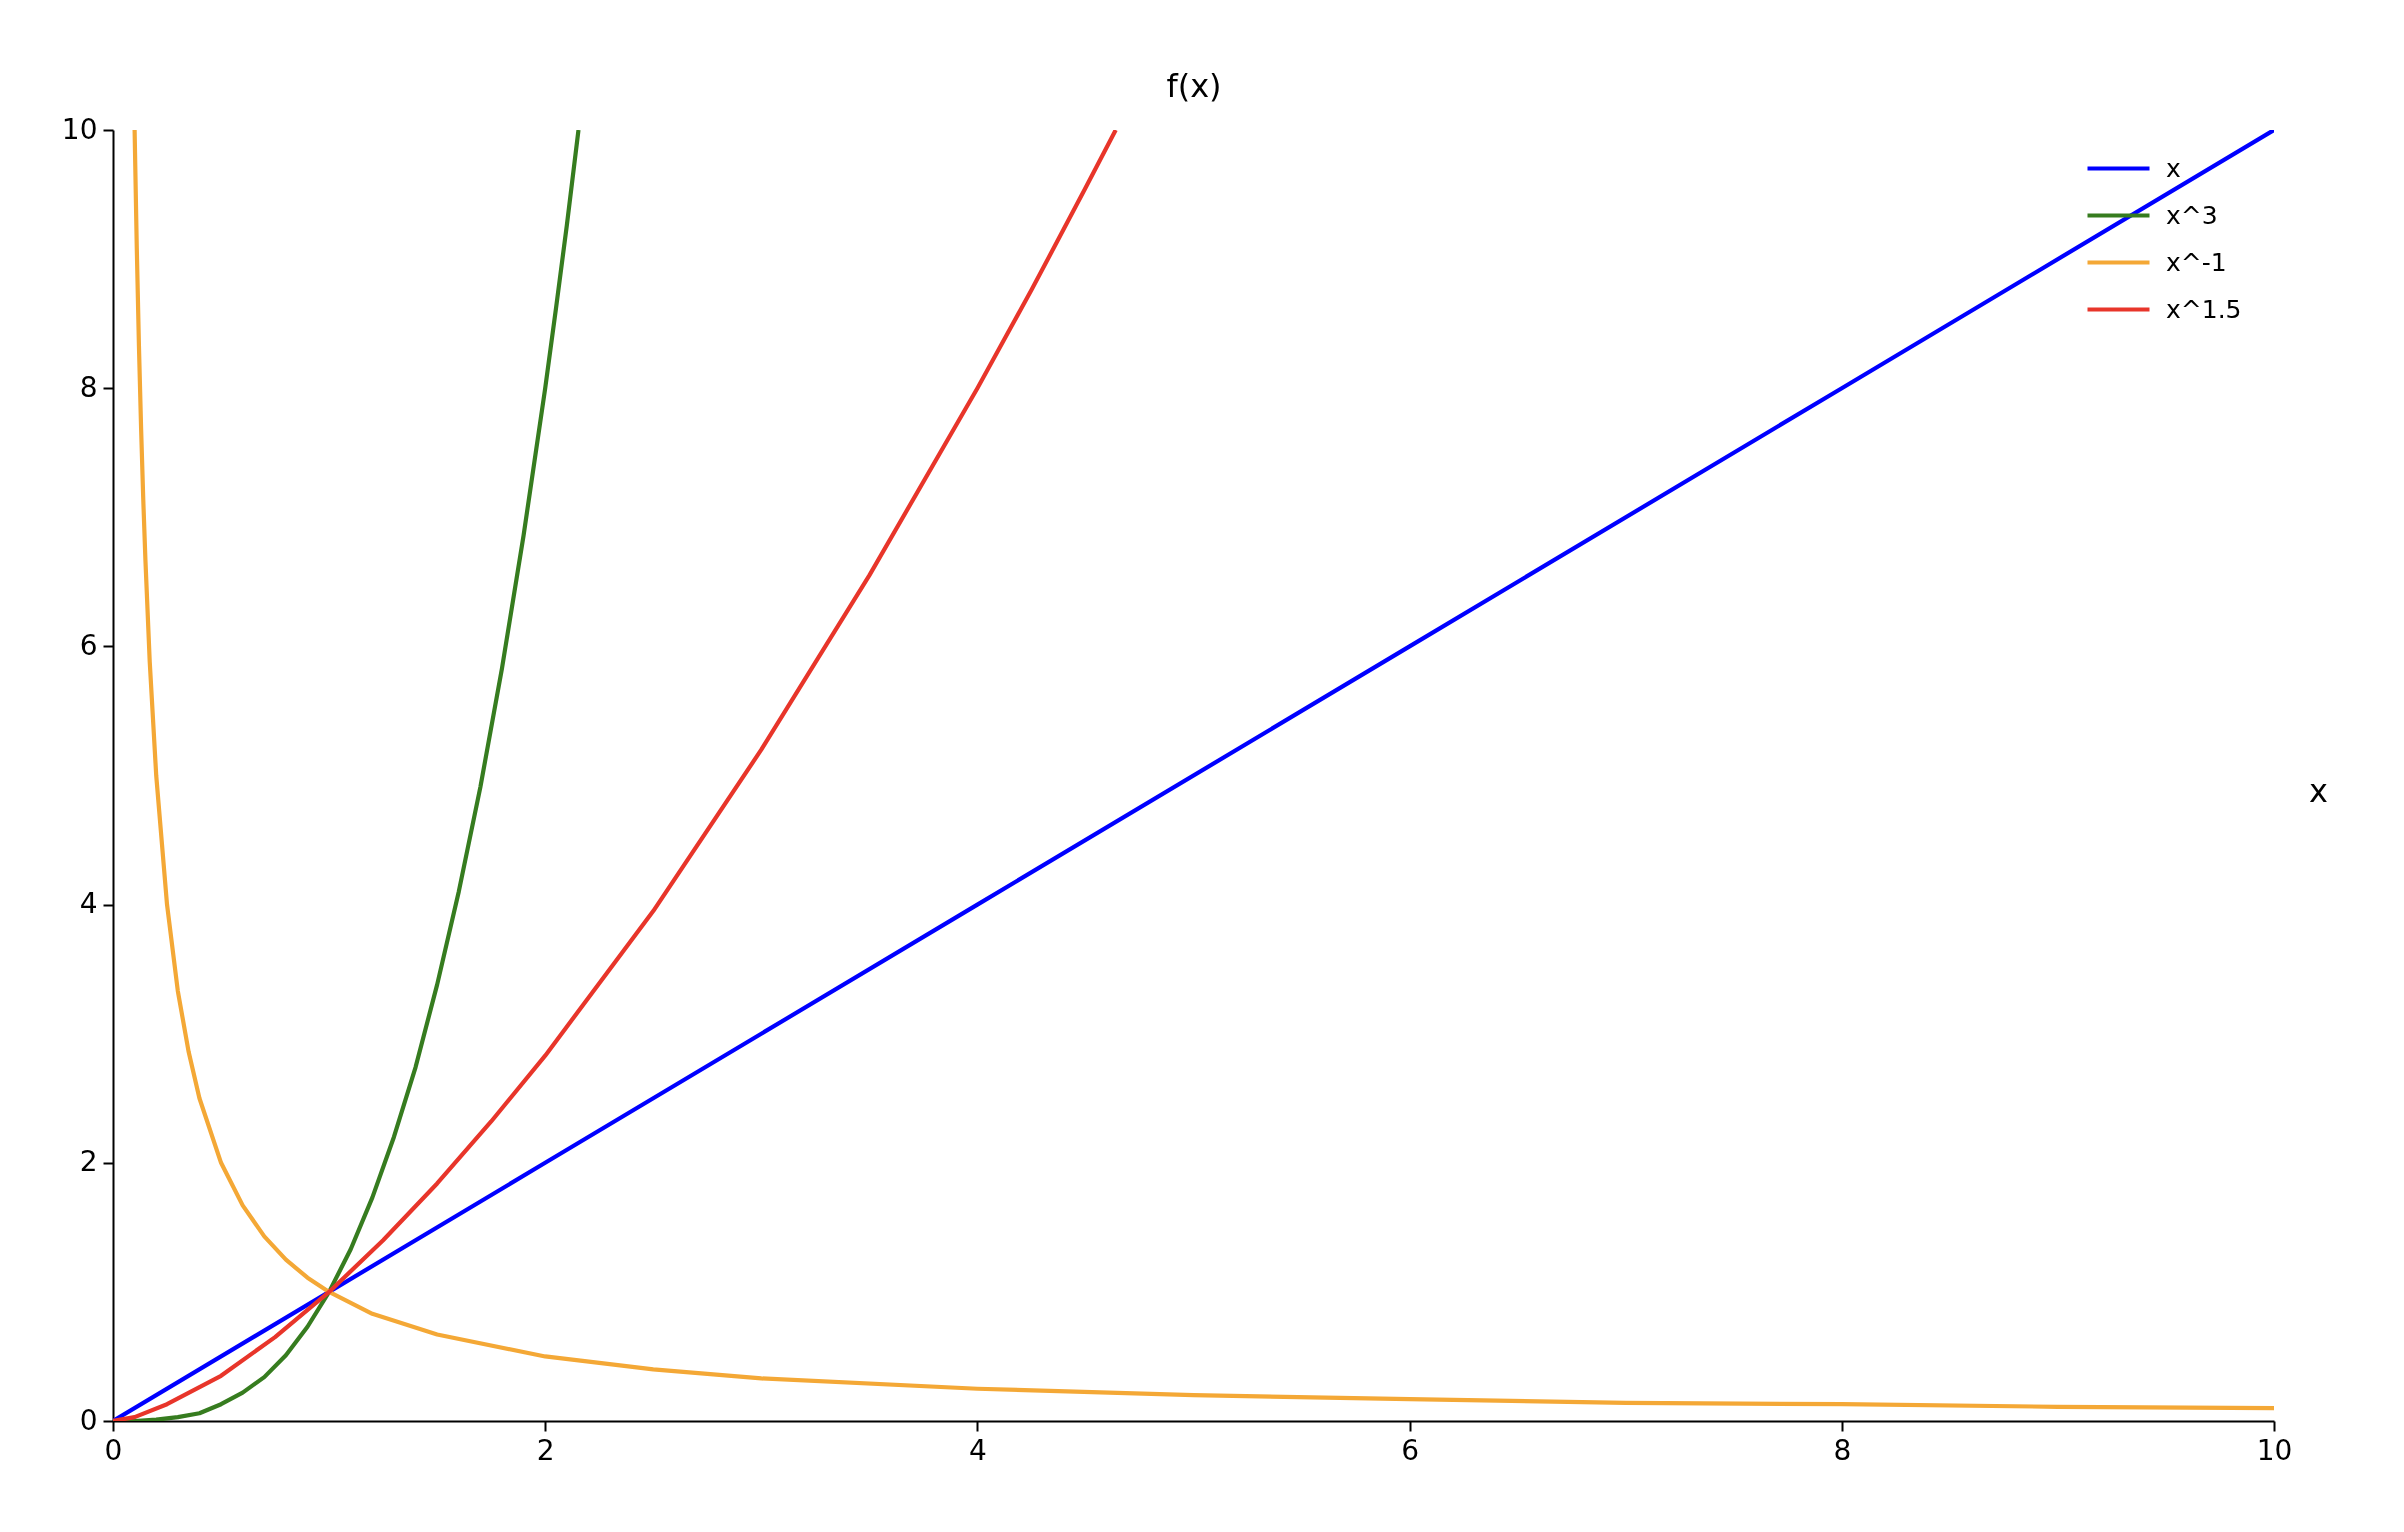  I want to click on y-tick-label: 4, so click(88, 904).